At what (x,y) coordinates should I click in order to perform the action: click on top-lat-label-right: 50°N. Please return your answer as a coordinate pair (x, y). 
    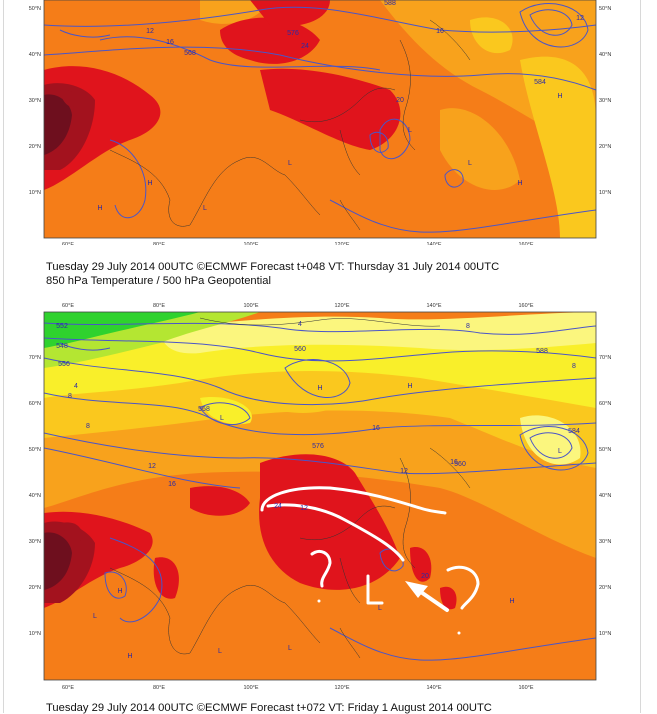
    Looking at the image, I should click on (605, 9).